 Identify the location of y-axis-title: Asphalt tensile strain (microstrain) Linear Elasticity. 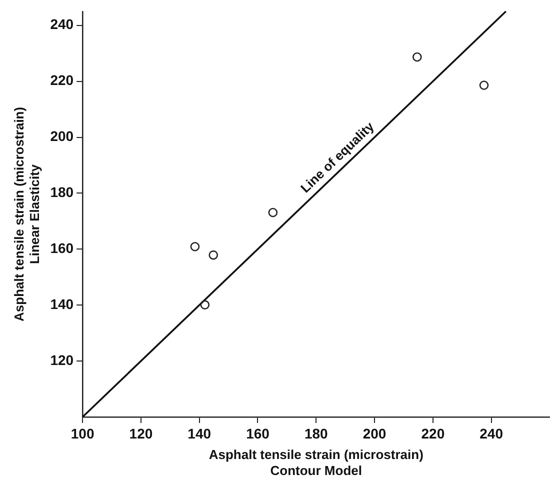
(26, 214).